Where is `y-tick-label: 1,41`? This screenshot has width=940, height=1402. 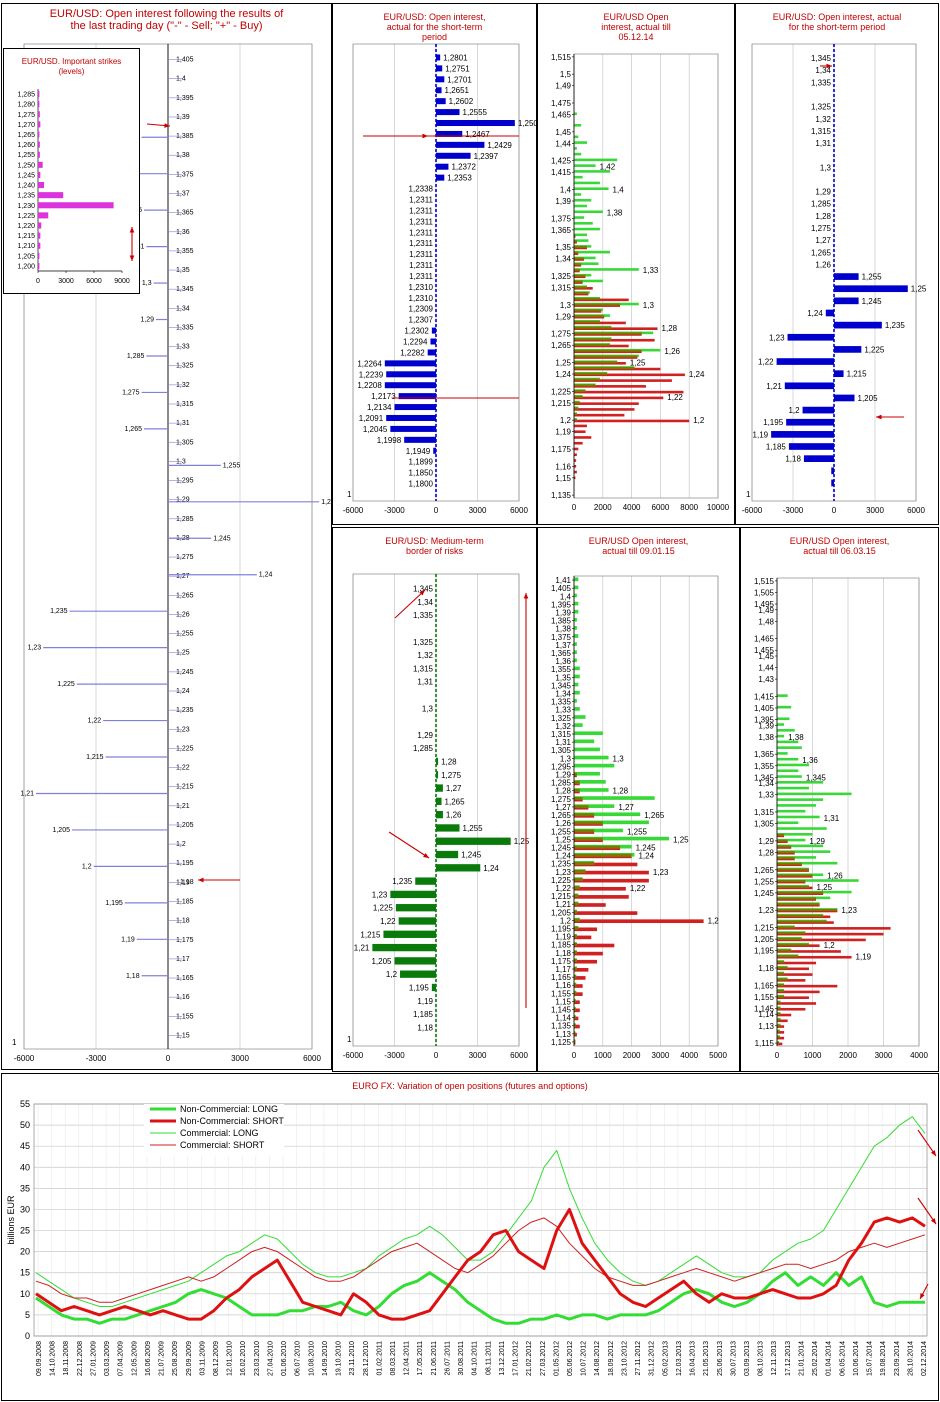
y-tick-label: 1,41 is located at coordinates (563, 580).